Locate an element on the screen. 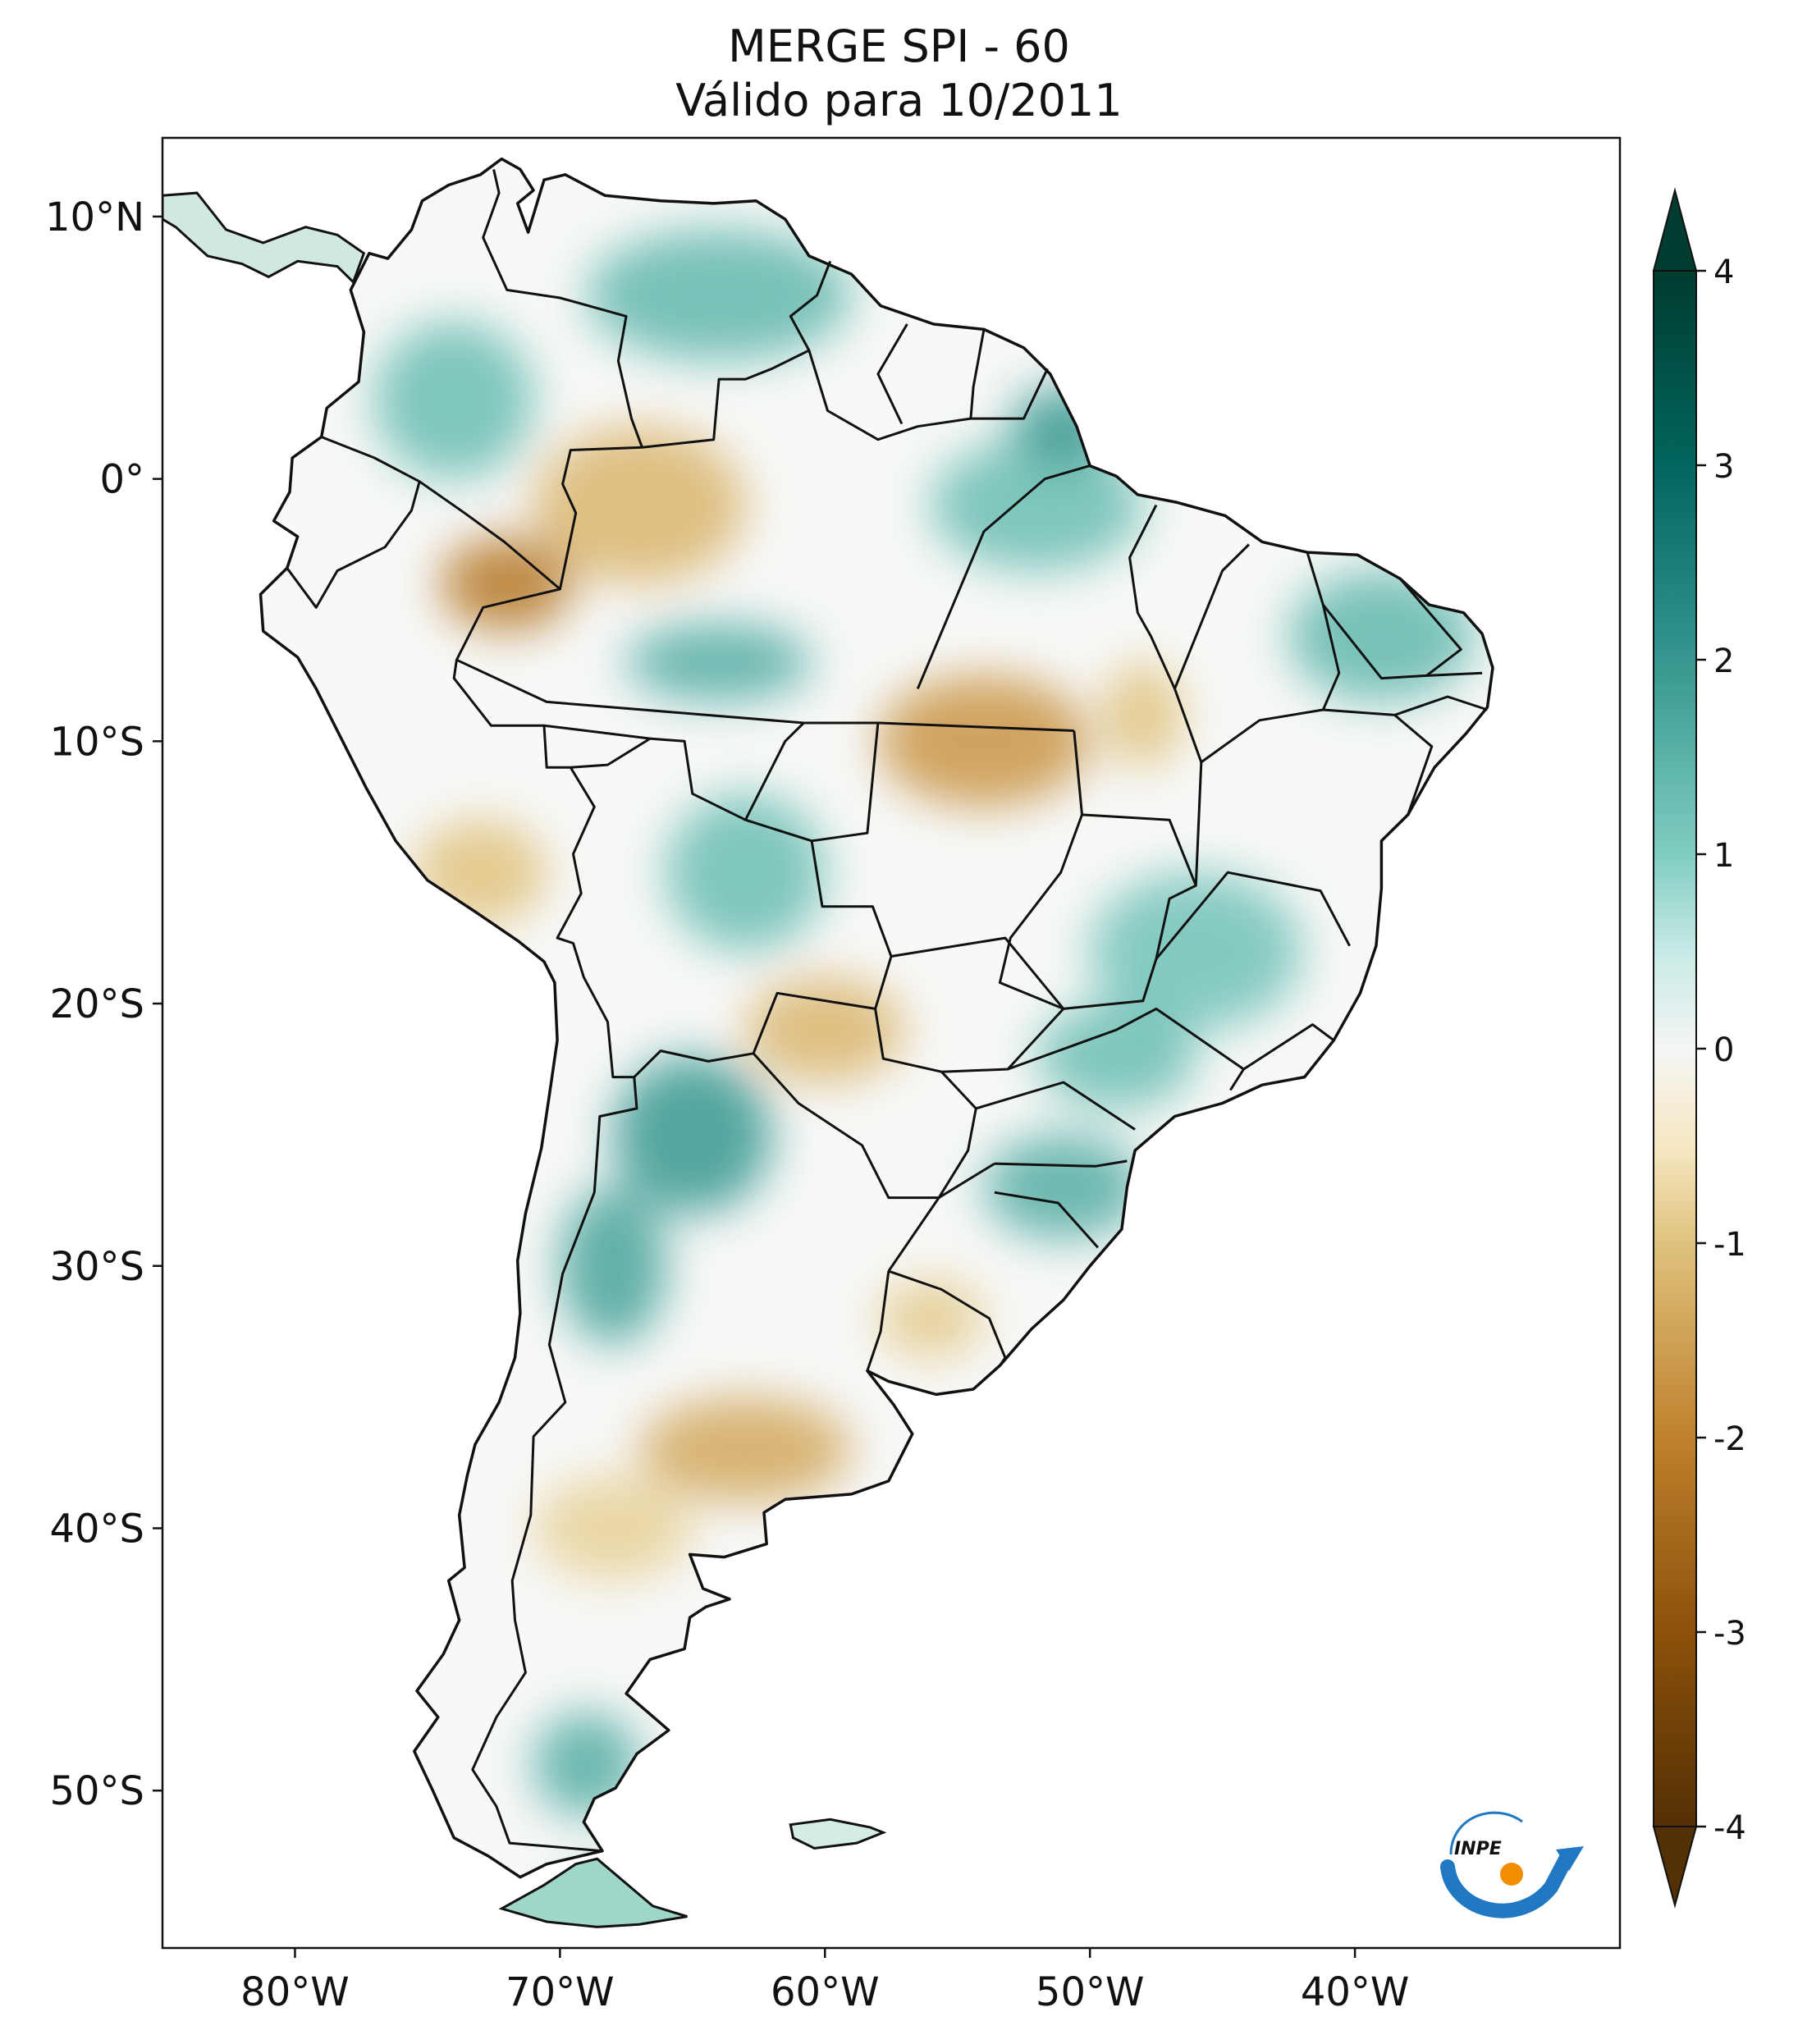 This screenshot has height=2044, width=1798. colorbar-tick-label: -3 is located at coordinates (1729, 1634).